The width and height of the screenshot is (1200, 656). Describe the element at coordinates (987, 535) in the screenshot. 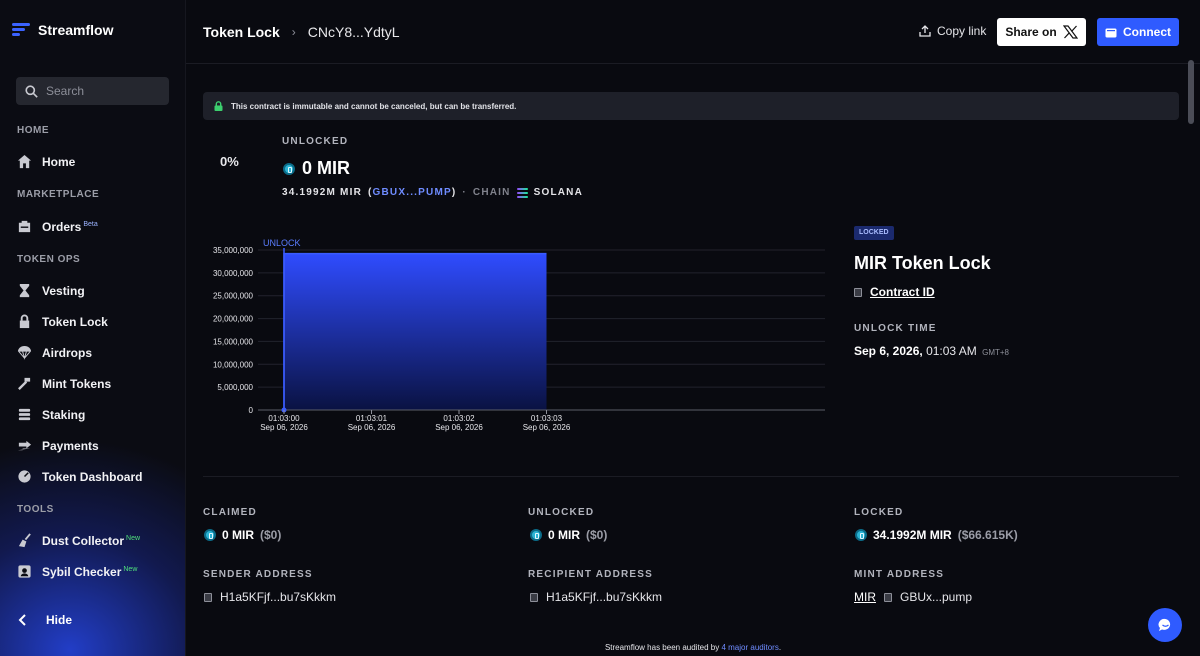

I see `locked-stat-usd: ($66.615K)` at that location.